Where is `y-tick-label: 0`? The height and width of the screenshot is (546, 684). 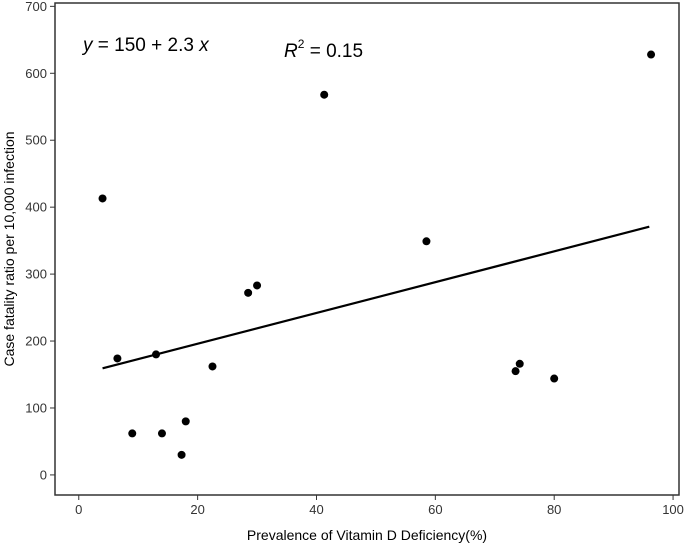
y-tick-label: 0 is located at coordinates (43, 474).